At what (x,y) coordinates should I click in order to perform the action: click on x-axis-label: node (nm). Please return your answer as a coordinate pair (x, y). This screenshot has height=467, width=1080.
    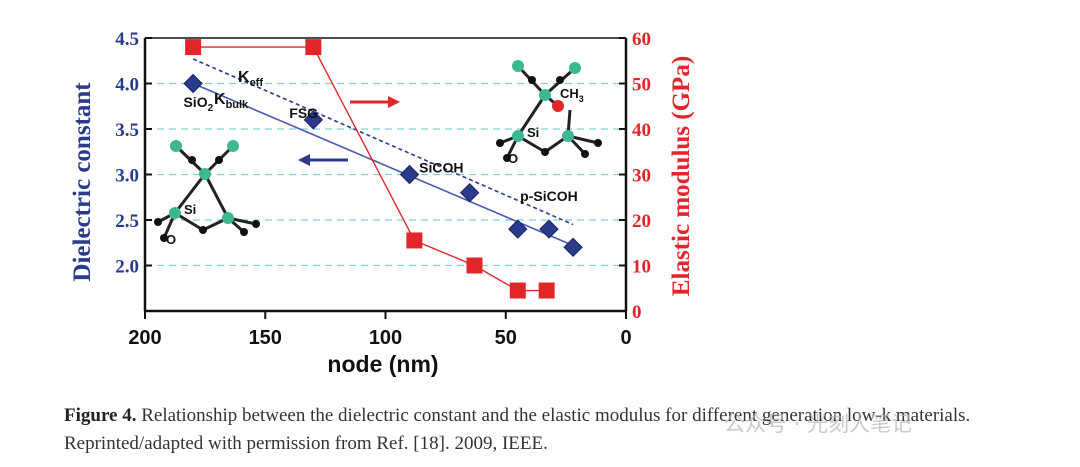
    Looking at the image, I should click on (382, 364).